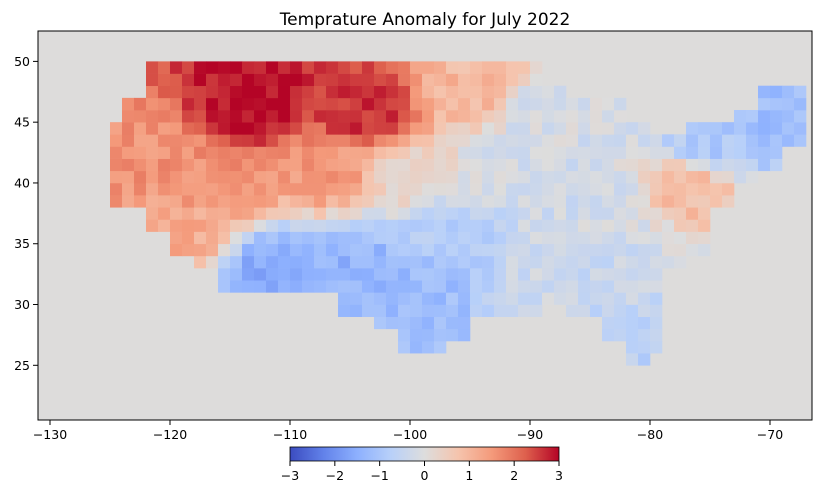  Describe the element at coordinates (514, 475) in the screenshot. I see `colorbar-tick-label: 2` at that location.